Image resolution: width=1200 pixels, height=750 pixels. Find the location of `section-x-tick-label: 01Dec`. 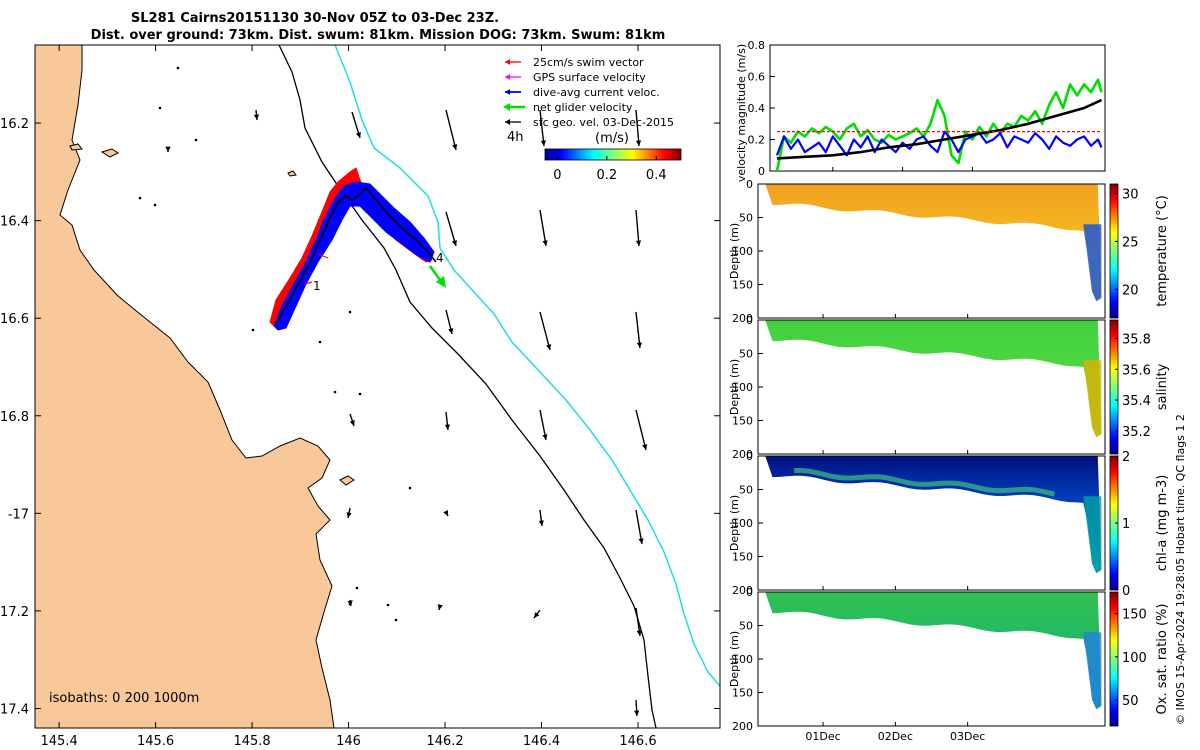

section-x-tick-label: 01Dec is located at coordinates (822, 736).